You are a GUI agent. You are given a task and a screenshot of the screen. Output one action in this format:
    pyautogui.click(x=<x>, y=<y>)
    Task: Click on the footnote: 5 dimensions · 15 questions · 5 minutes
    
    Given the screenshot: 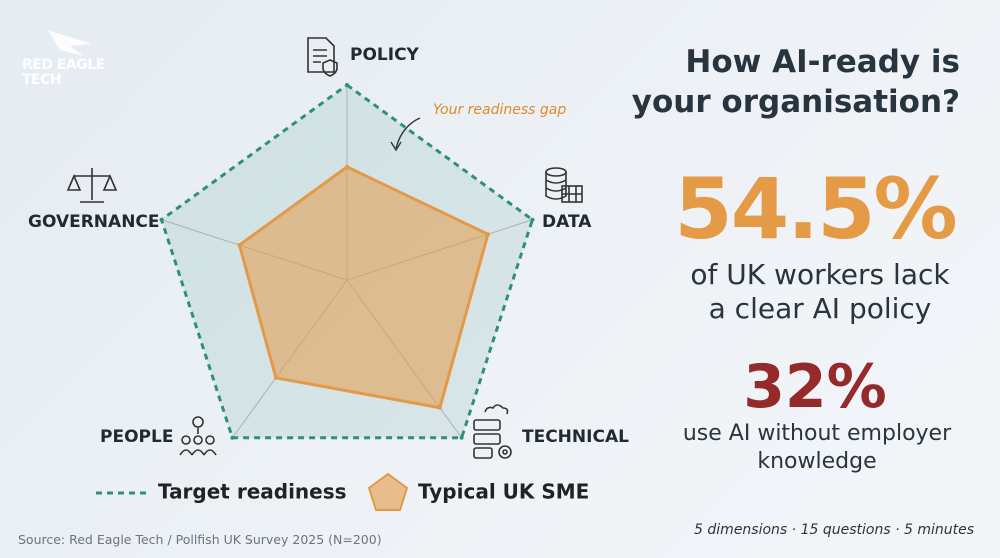 What is the action you would take?
    pyautogui.click(x=834, y=530)
    